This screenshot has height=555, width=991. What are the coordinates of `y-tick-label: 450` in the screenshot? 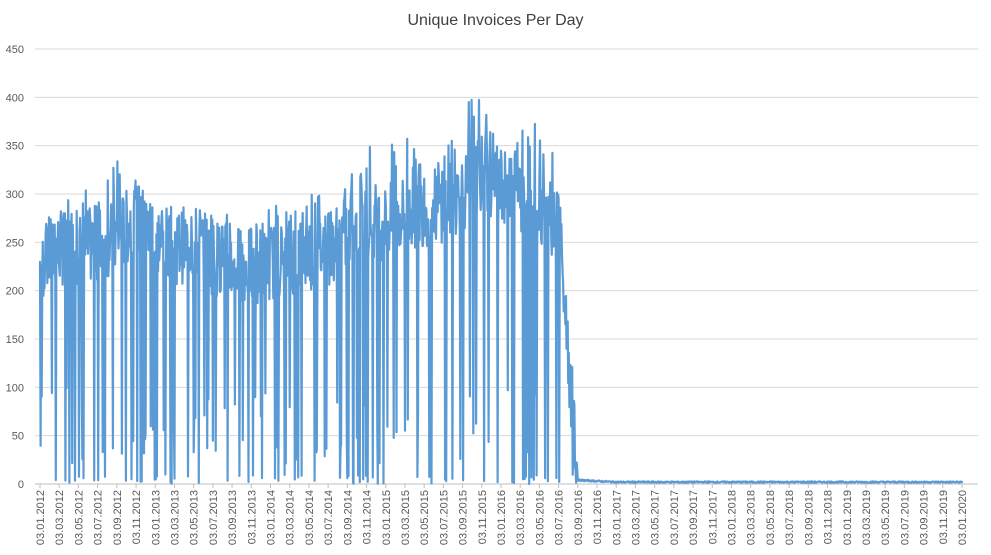 It's located at (15, 50).